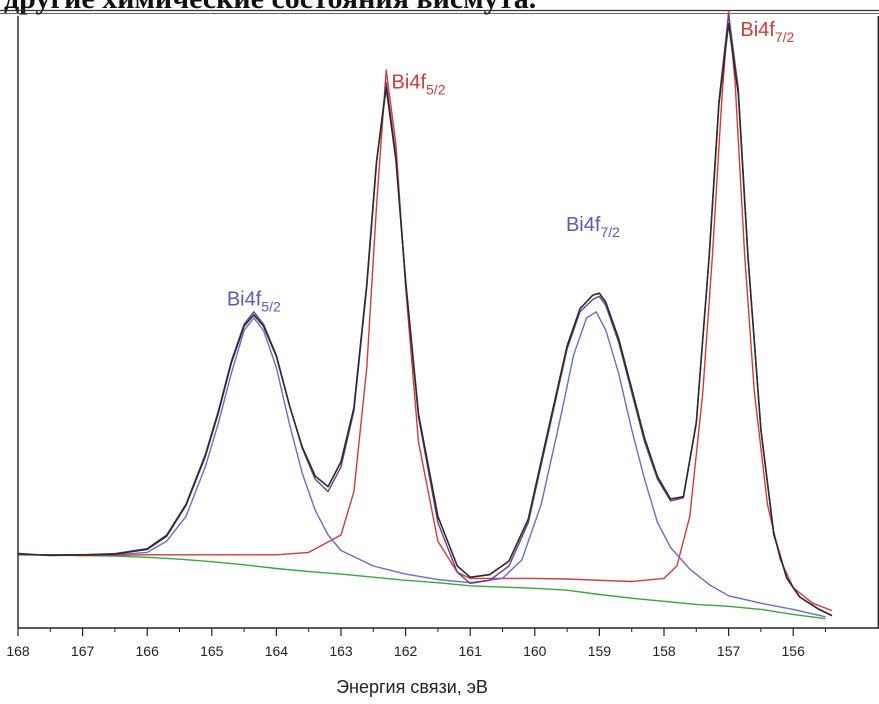  Describe the element at coordinates (270, 7) in the screenshot. I see `top-text: другие химические состояния висмута.` at that location.